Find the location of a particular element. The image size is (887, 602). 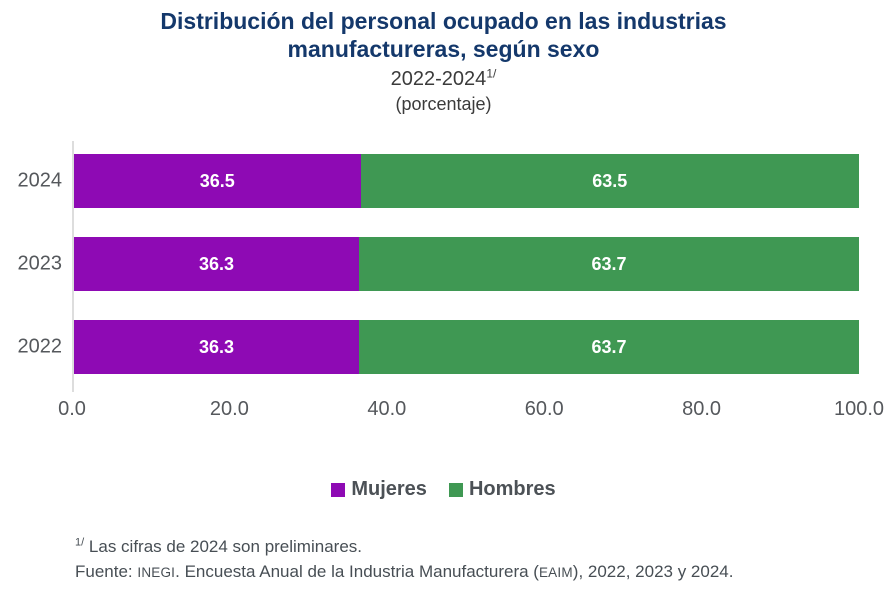

bar-value-label: 36.5 is located at coordinates (217, 180).